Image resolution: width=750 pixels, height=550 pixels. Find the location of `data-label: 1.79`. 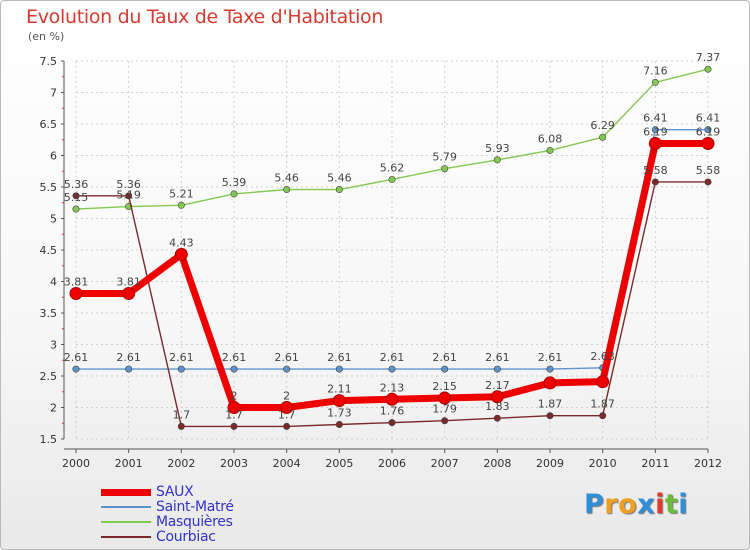

data-label: 1.79 is located at coordinates (444, 409).